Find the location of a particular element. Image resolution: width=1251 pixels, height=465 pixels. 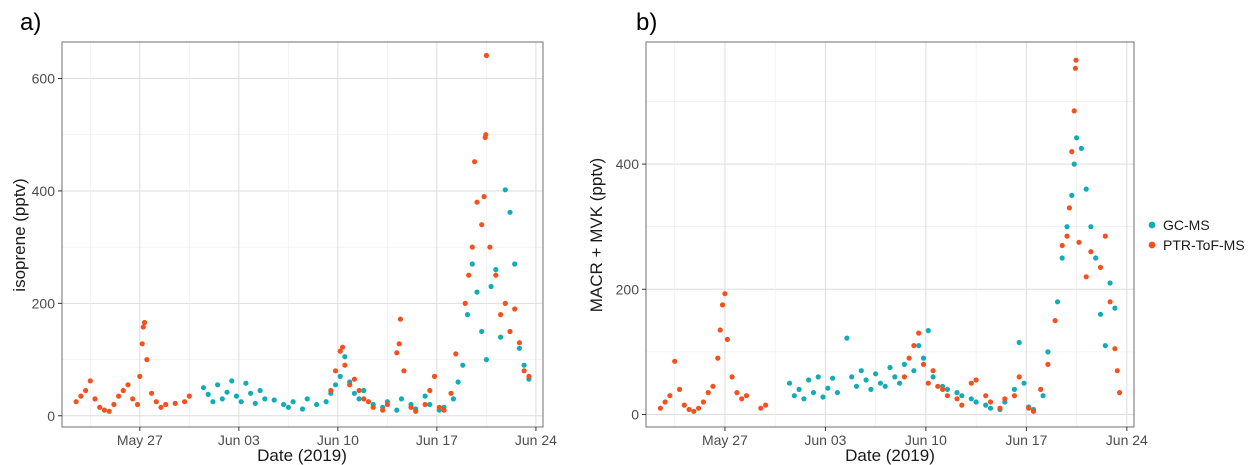

x-tick-label: Jun 17 is located at coordinates (1026, 440).